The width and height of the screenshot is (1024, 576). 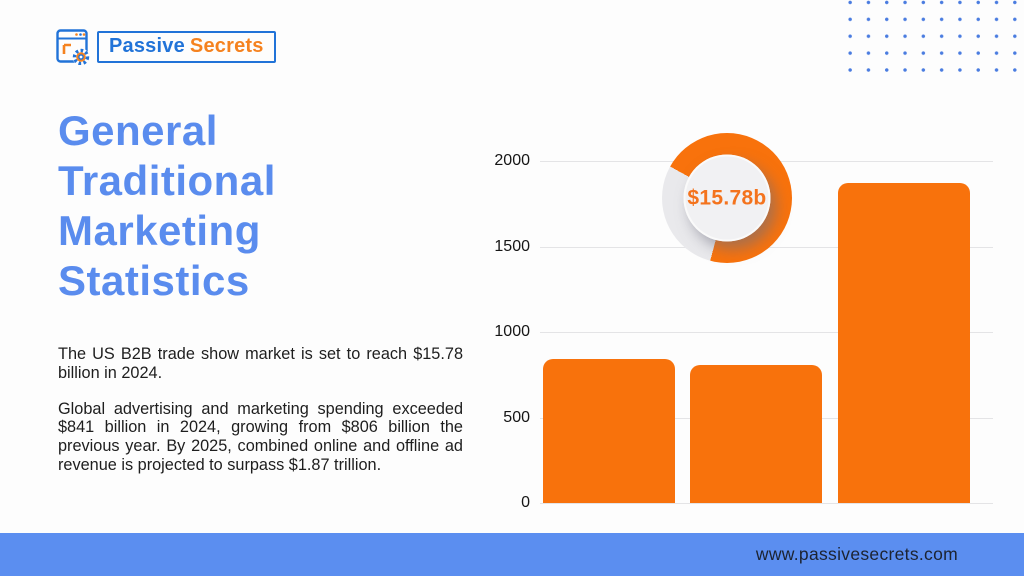 I want to click on y-tick-label: 0, so click(x=525, y=502).